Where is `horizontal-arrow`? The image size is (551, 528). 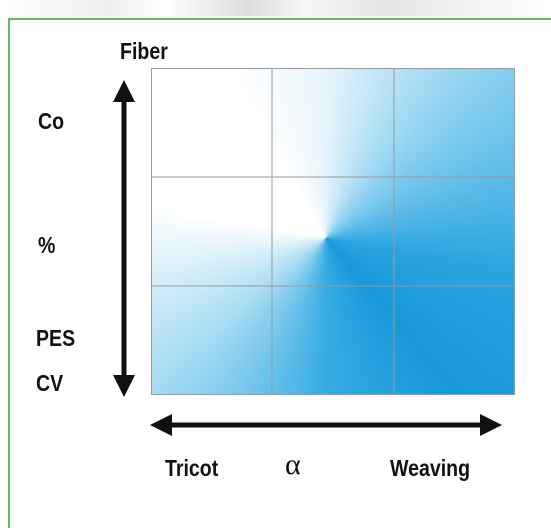 horizontal-arrow is located at coordinates (326, 425).